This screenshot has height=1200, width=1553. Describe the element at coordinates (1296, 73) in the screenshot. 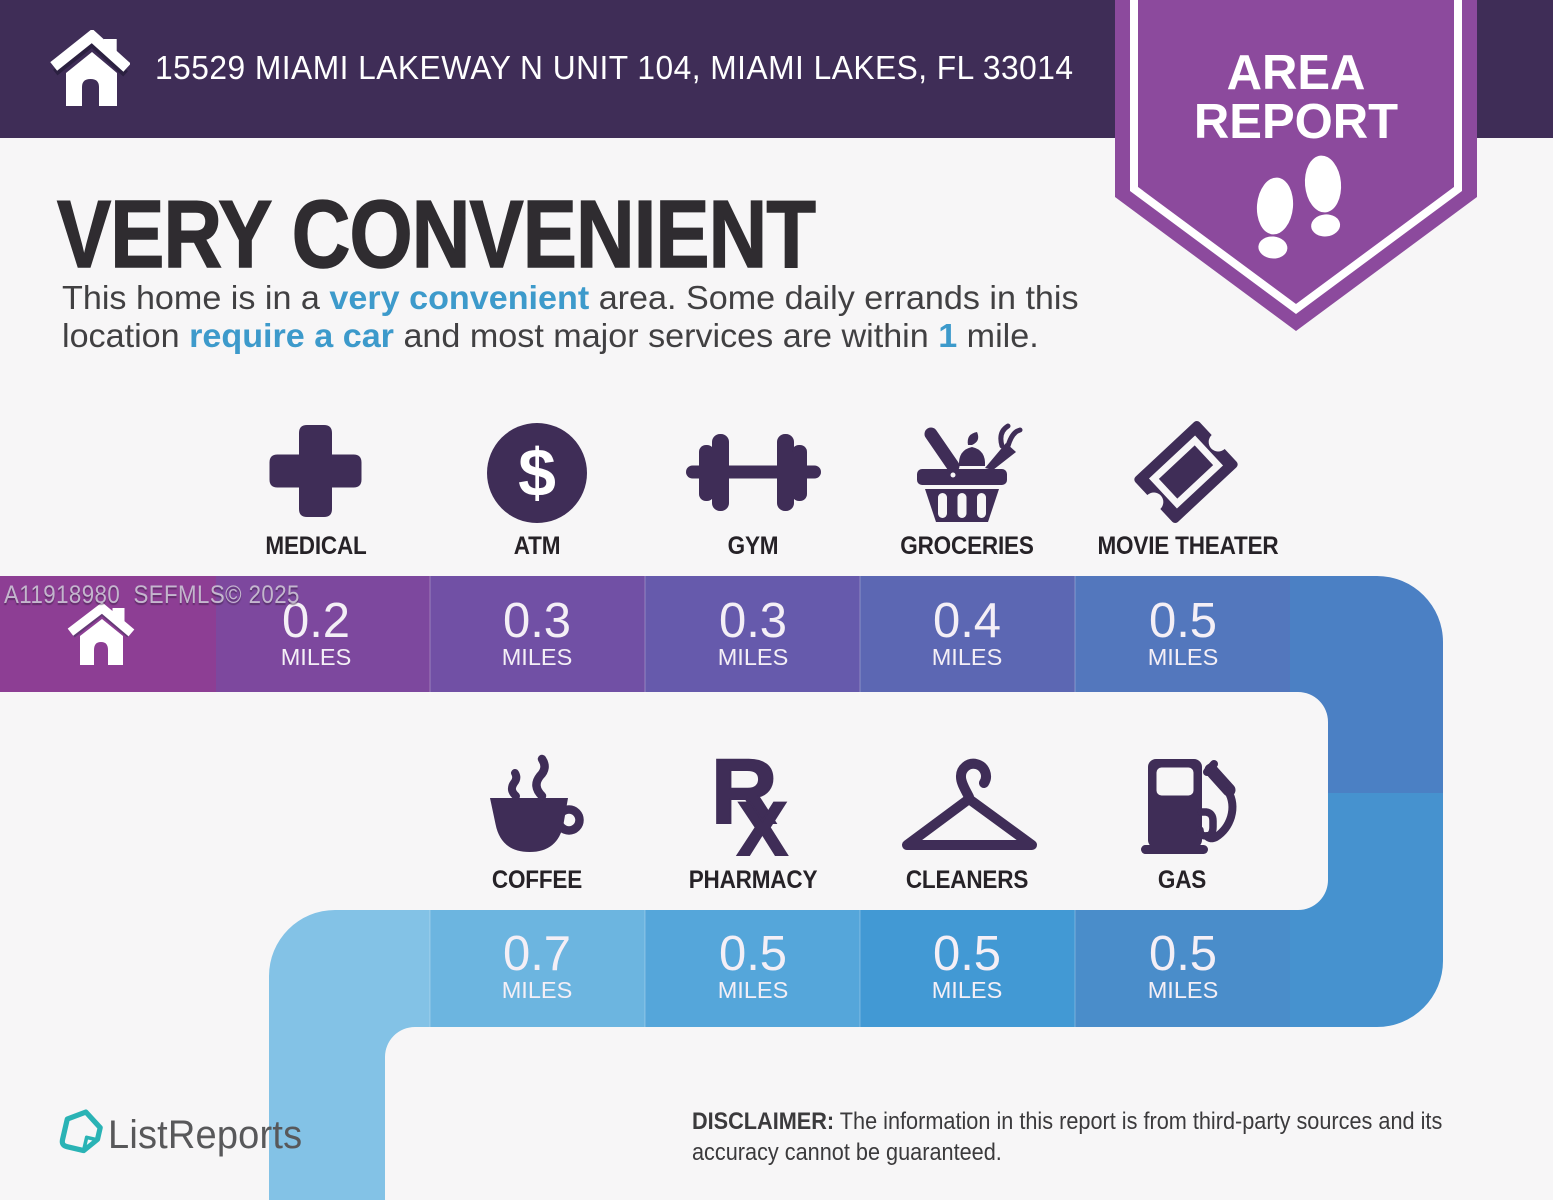

I see `svg-text: AREA` at that location.